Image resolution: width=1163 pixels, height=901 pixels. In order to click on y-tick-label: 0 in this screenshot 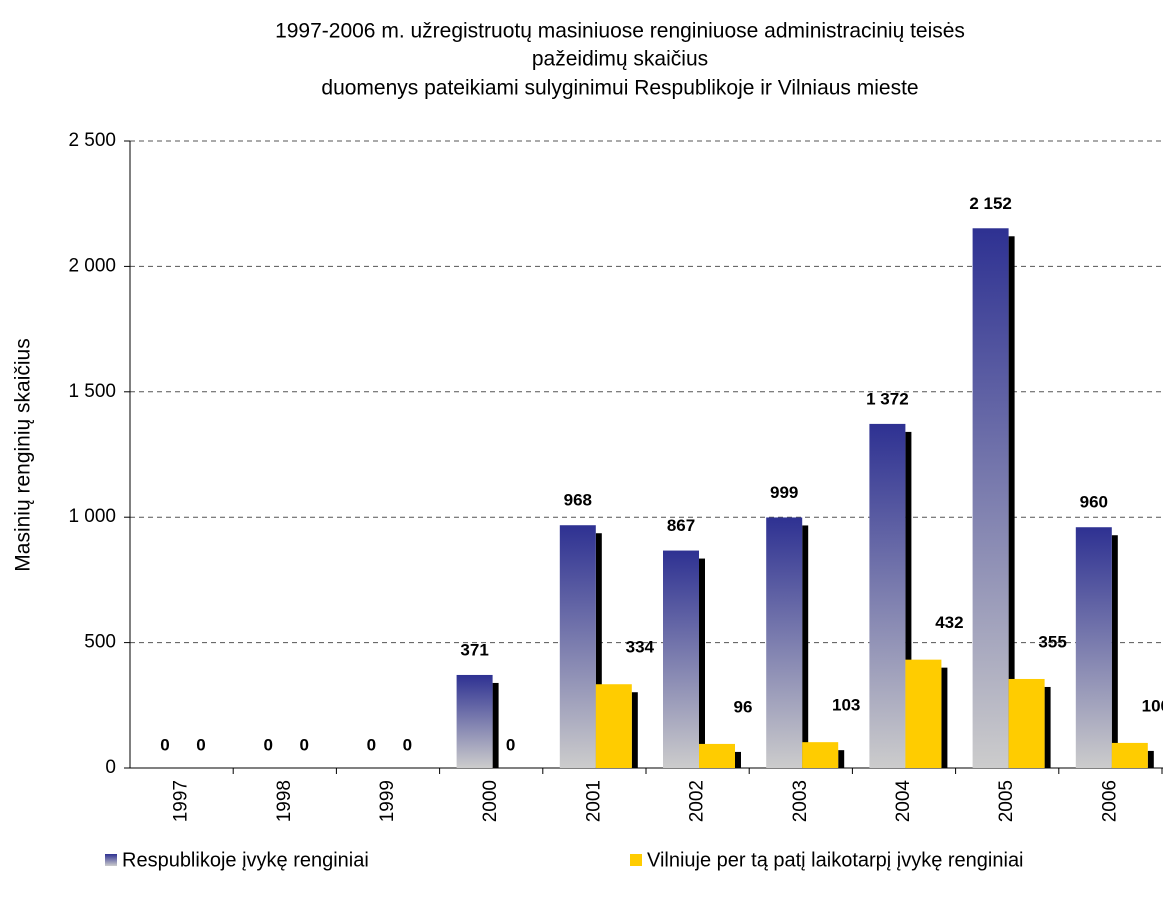, I will do `click(110, 767)`.